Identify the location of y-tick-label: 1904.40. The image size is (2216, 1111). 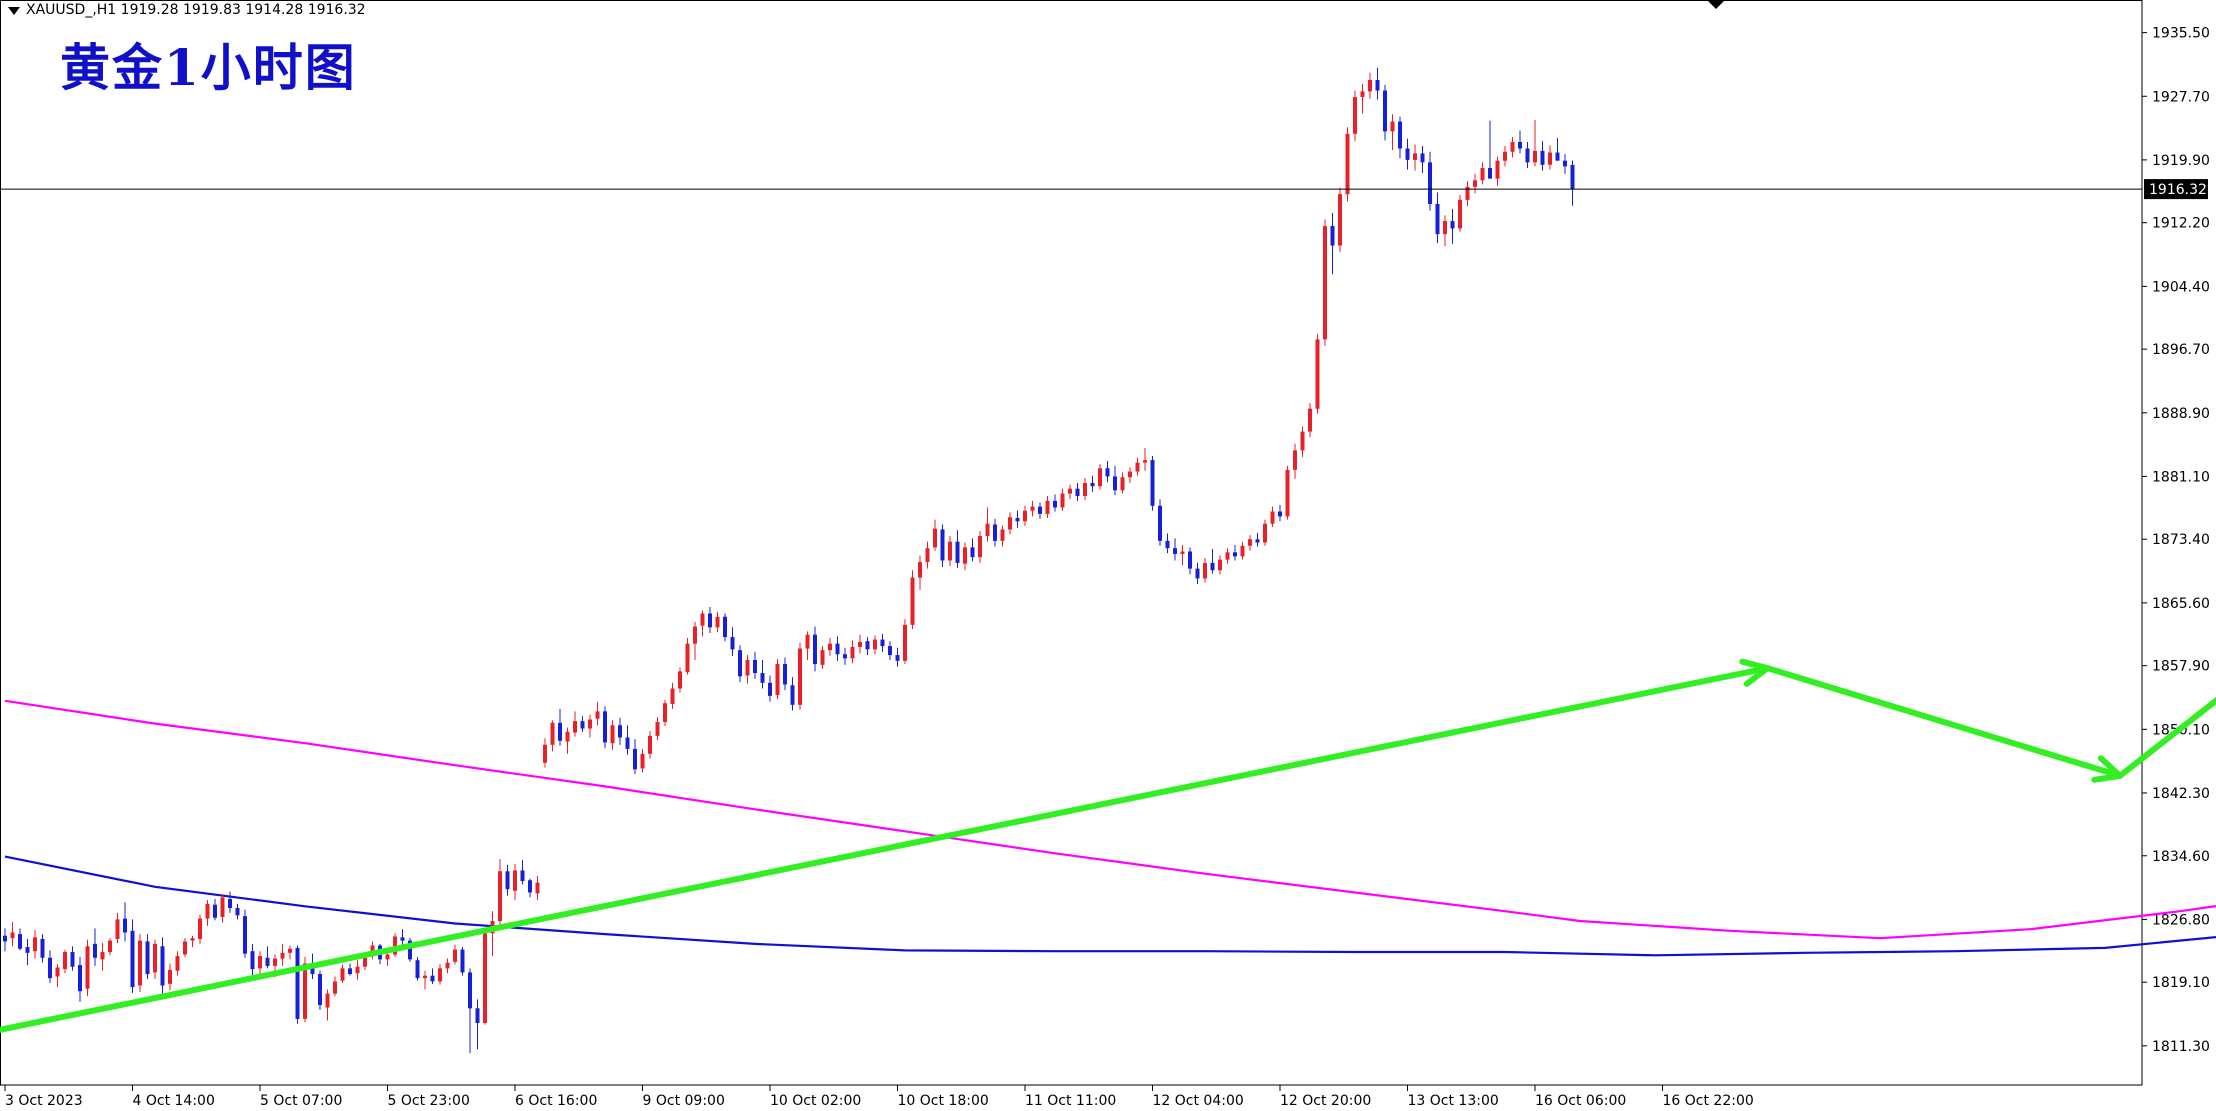
(2181, 287).